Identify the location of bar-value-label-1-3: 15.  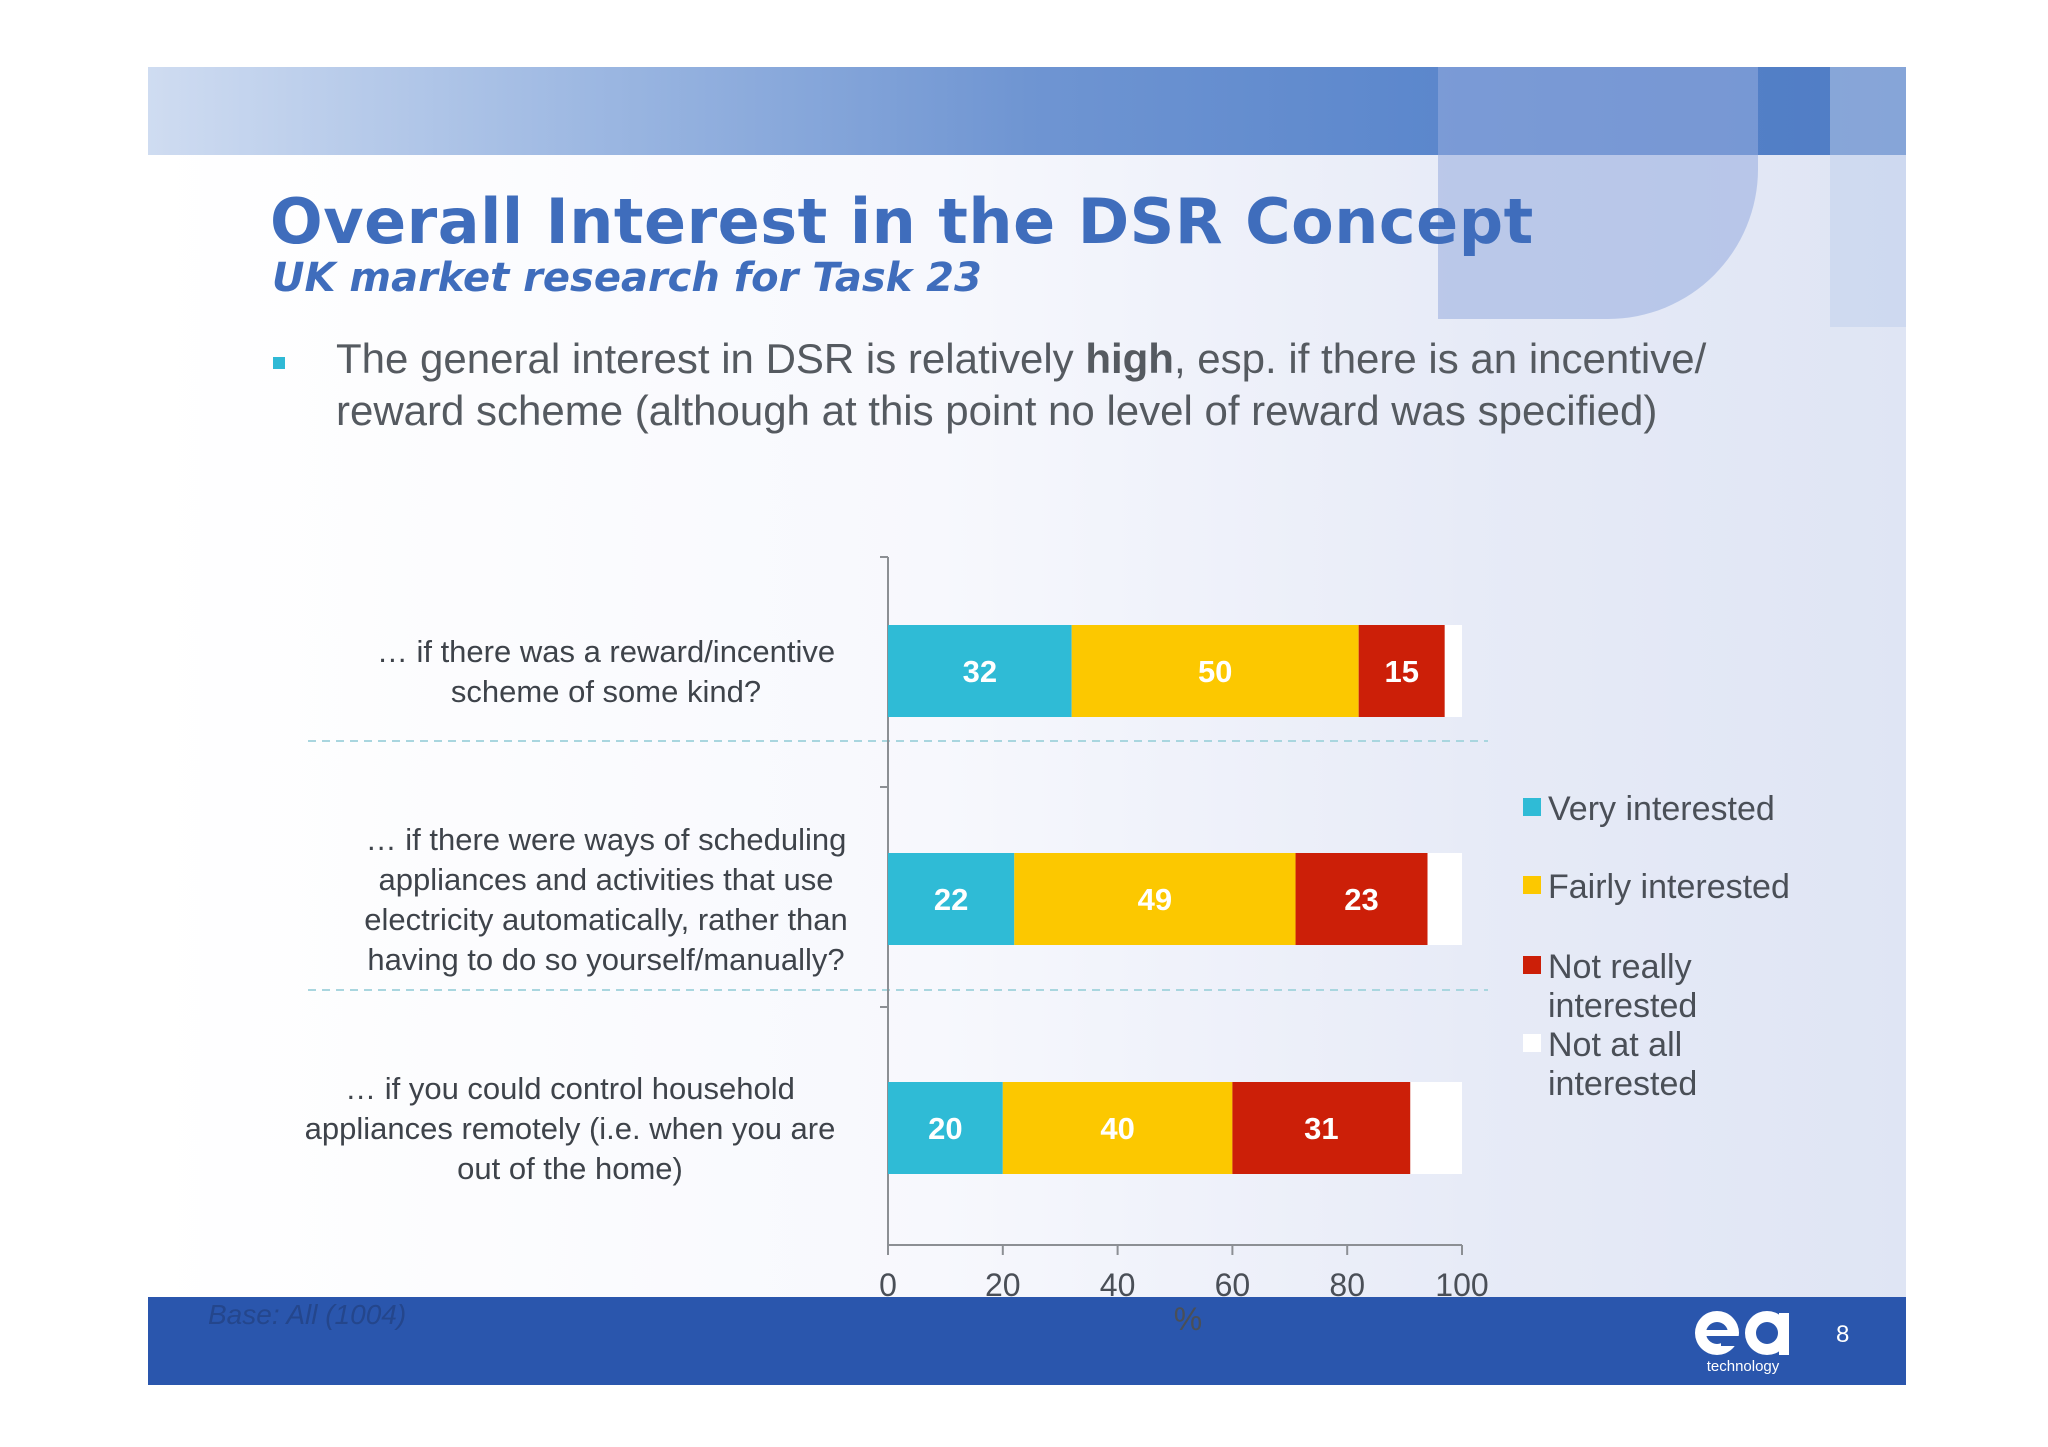
(1401, 671).